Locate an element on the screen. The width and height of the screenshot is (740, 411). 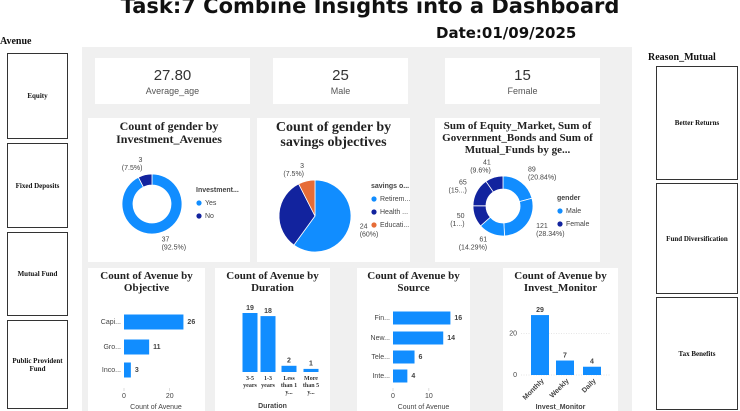
percent-label: (14.29%) is located at coordinates (473, 248).